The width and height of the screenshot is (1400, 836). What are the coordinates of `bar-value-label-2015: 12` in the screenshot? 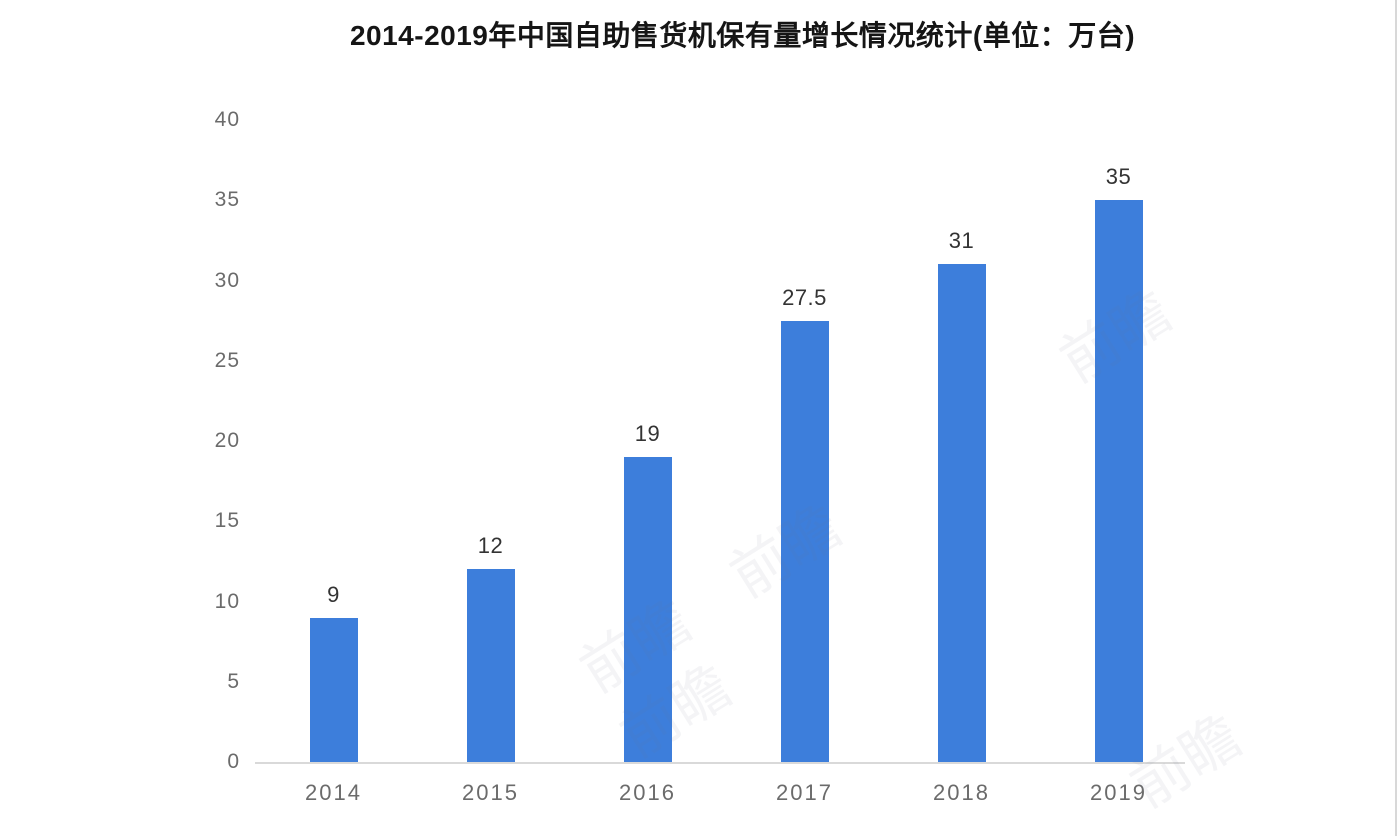 It's located at (490, 546).